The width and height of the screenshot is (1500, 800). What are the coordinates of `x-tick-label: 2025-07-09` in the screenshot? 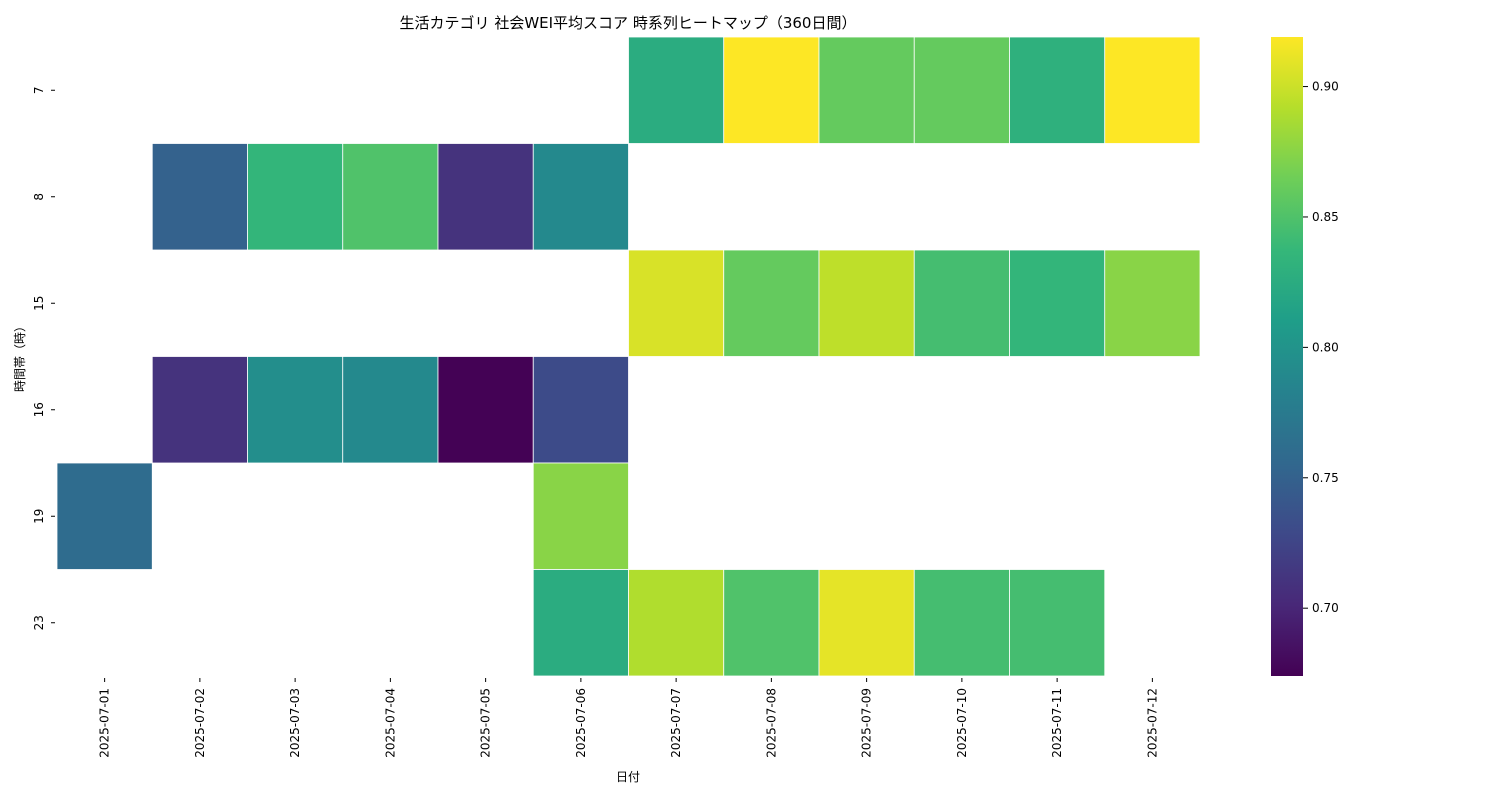 It's located at (867, 723).